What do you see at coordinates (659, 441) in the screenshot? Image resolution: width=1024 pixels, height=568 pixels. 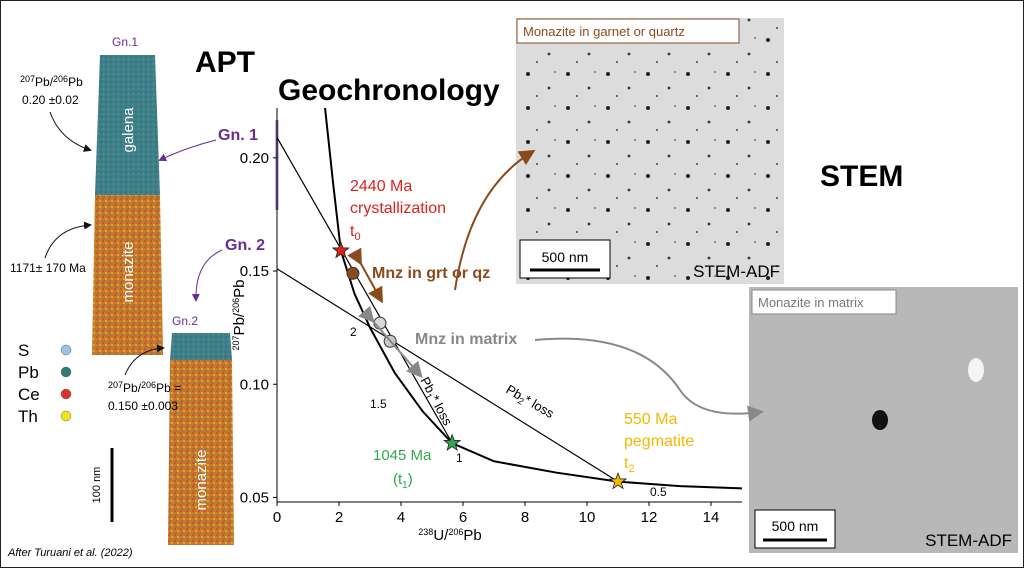 I see `t2-label: pegmatite` at bounding box center [659, 441].